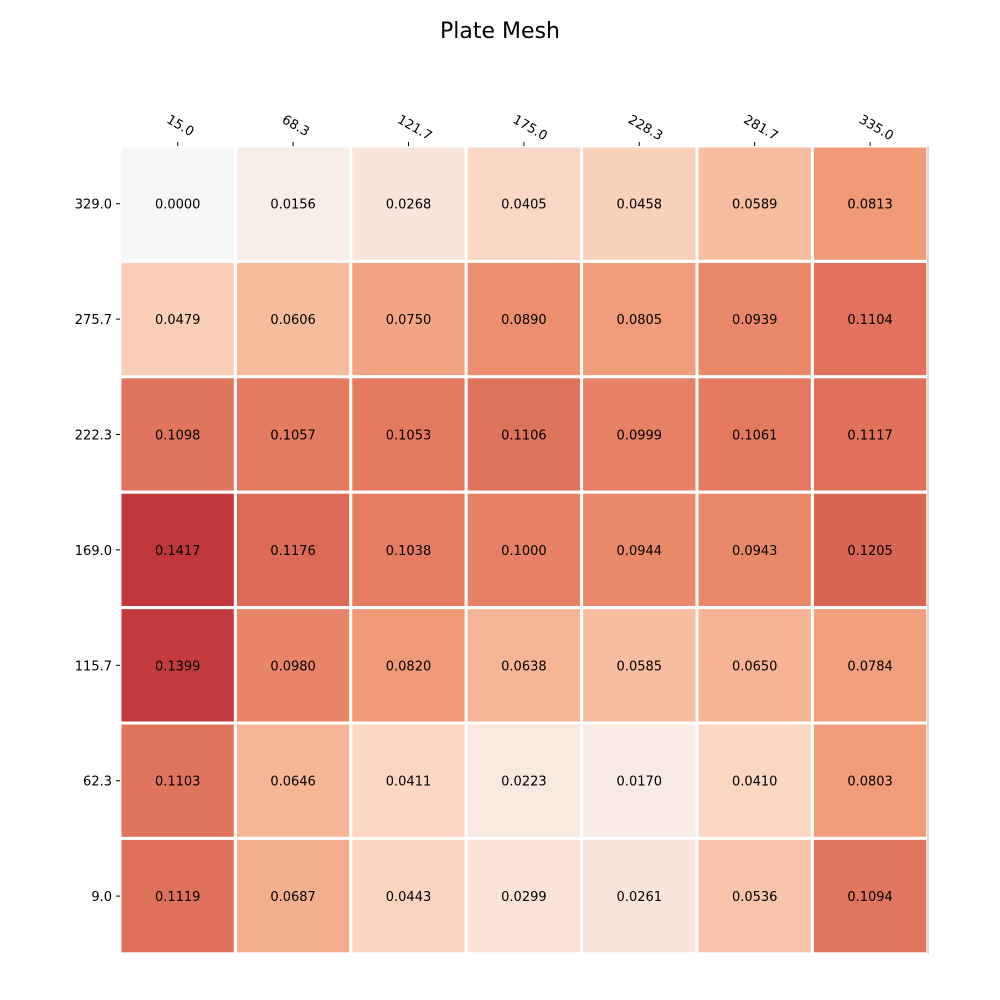 The image size is (1000, 1000). Describe the element at coordinates (293, 320) in the screenshot. I see `cell-value-label: 0.0606` at that location.